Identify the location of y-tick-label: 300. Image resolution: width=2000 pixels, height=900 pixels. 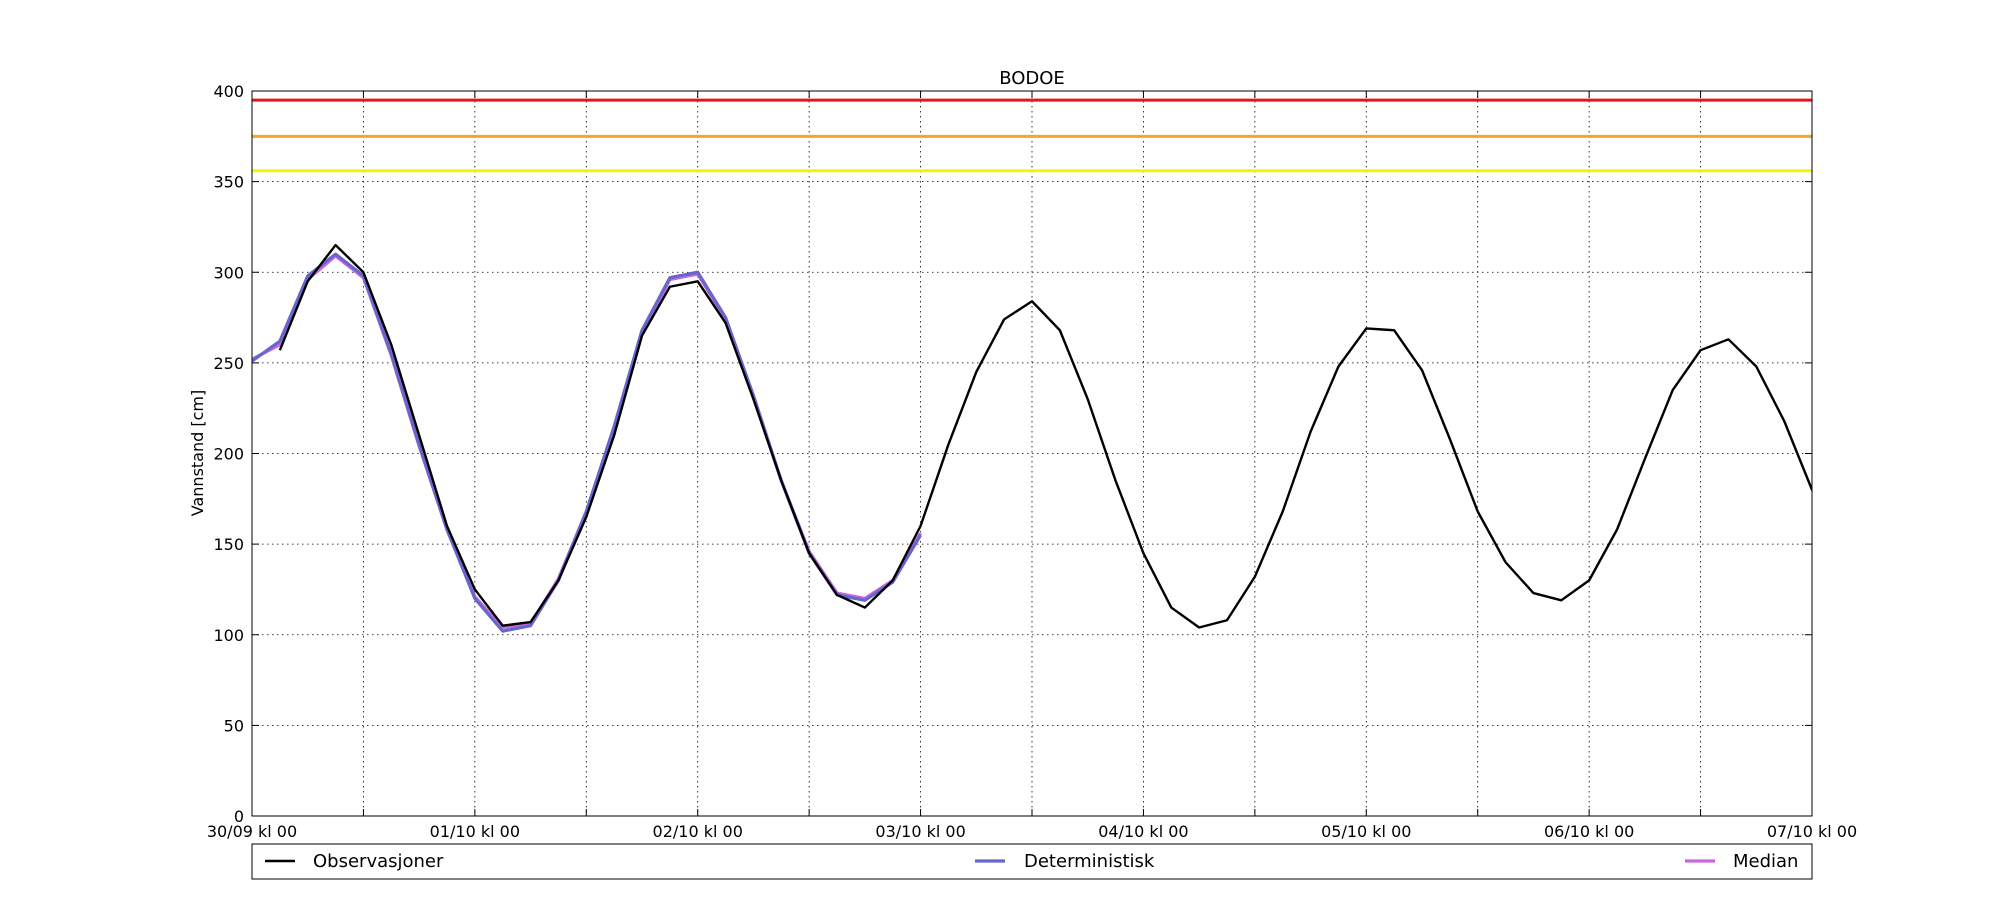
(228, 272).